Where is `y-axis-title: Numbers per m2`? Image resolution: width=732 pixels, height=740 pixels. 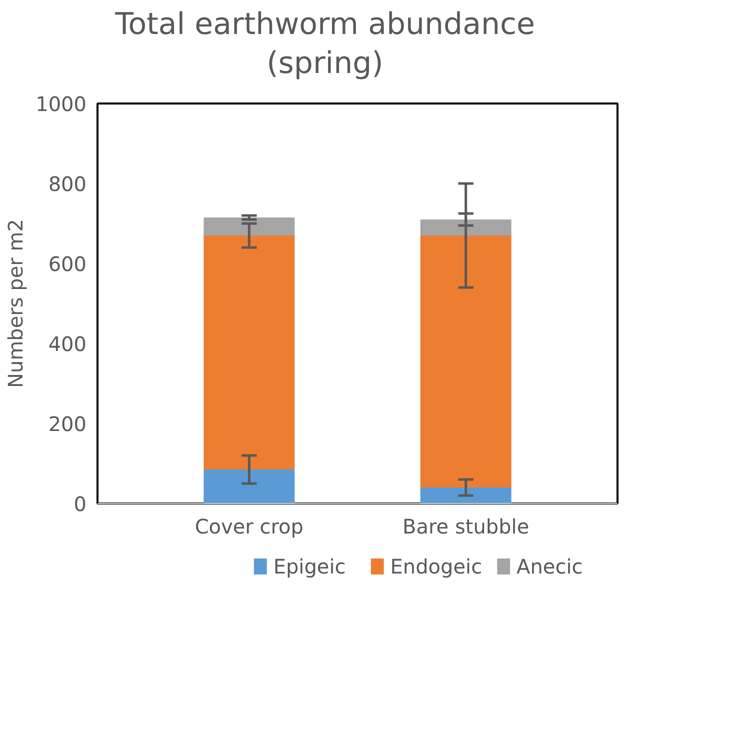
y-axis-title: Numbers per m2 is located at coordinates (16, 303).